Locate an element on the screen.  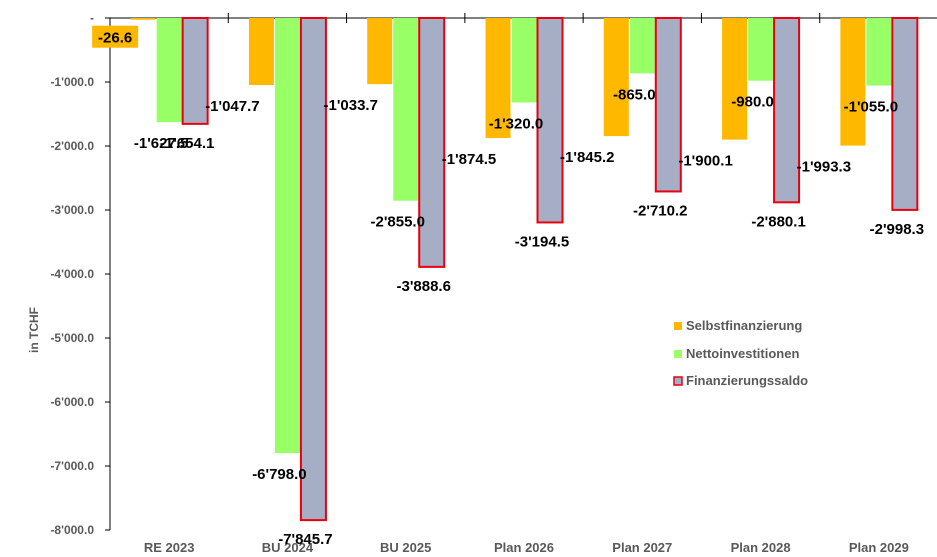
x-tick-label: Plan 2026 is located at coordinates (524, 547).